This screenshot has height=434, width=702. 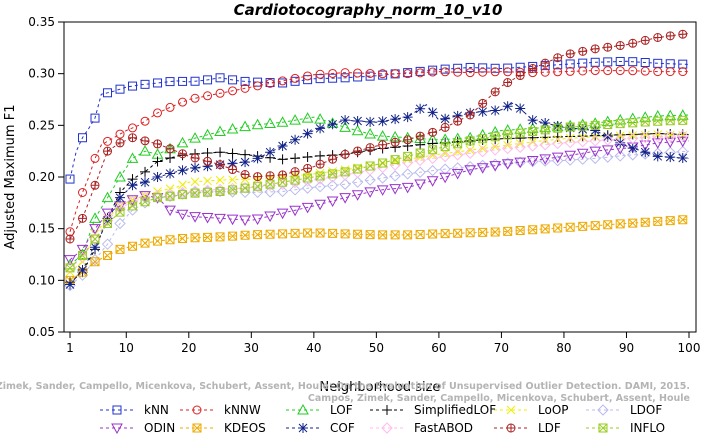 What do you see at coordinates (625, 427) in the screenshot?
I see `legend-item-inflo: INFLO` at bounding box center [625, 427].